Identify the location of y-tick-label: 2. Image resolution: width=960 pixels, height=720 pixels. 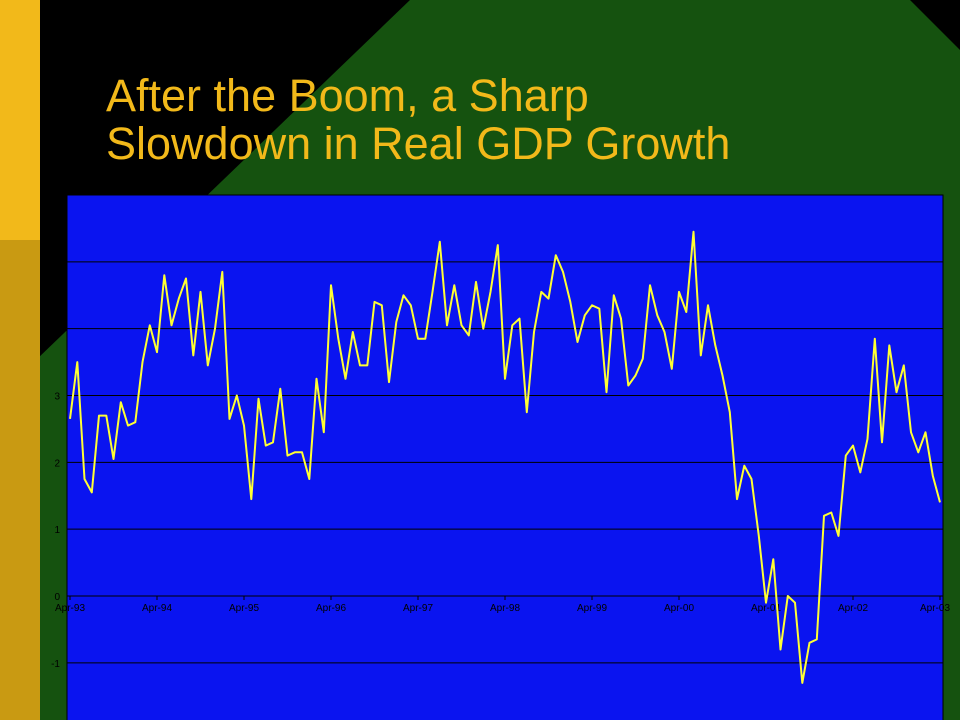
(57, 463).